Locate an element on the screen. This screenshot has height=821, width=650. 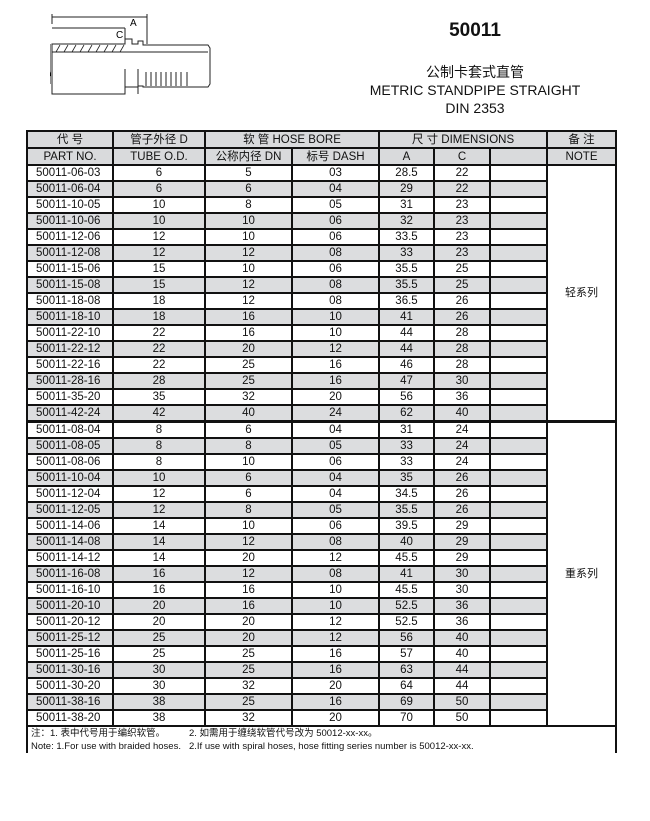
cell-note: 重系列 is located at coordinates (582, 573).